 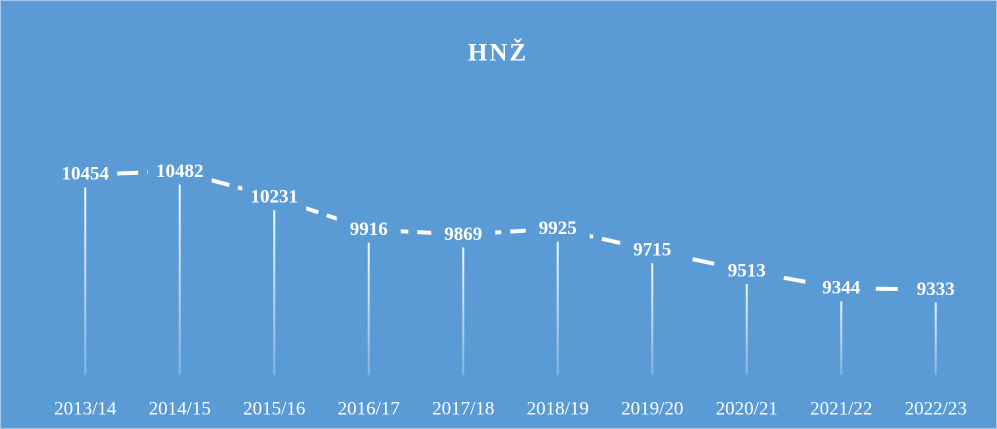 I want to click on chart-title: HNŽ, so click(x=498, y=53).